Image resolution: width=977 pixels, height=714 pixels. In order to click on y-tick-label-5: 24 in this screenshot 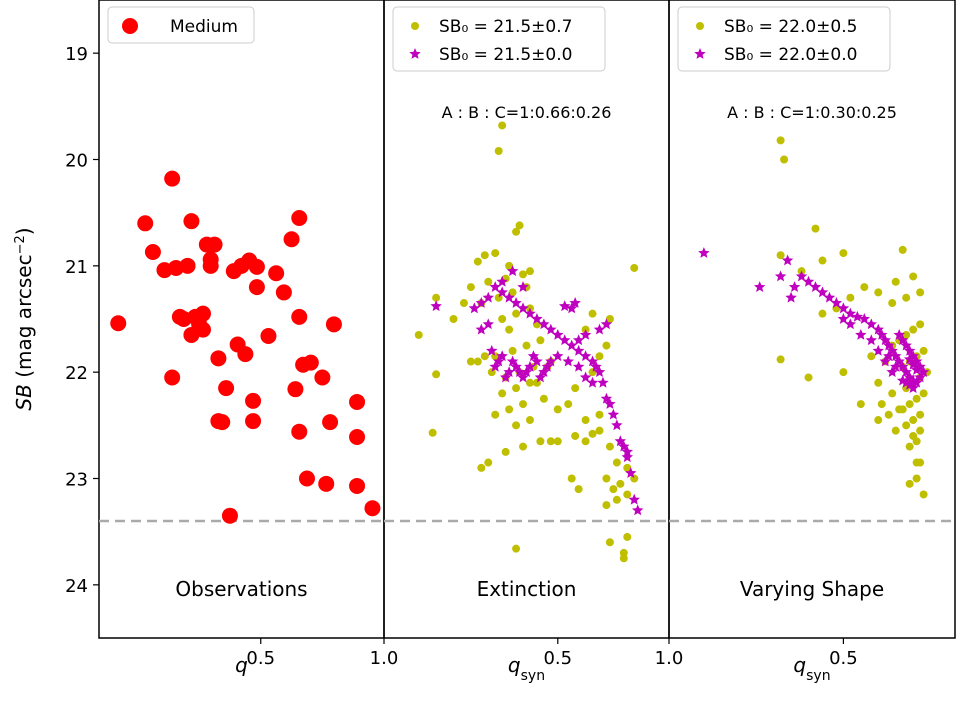, I will do `click(76, 586)`.